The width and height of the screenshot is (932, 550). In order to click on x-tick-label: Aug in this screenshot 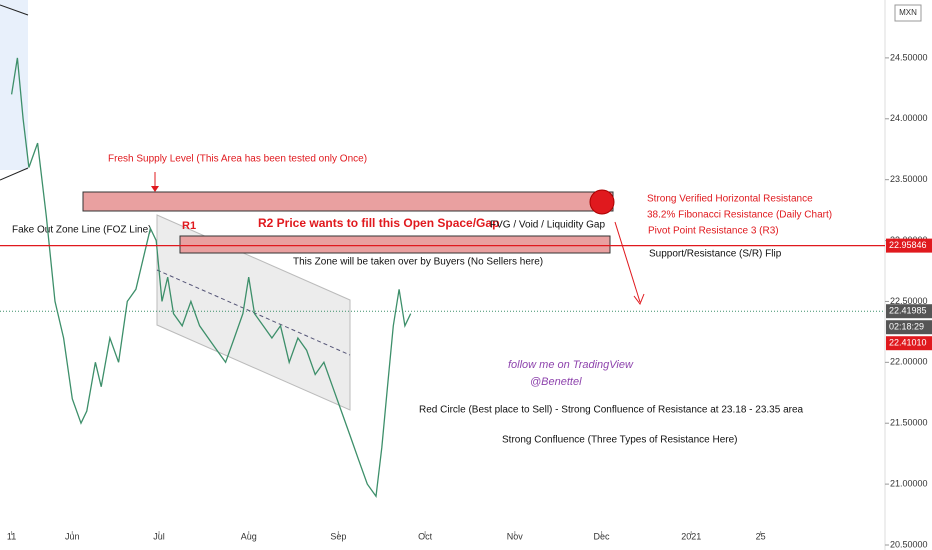, I will do `click(249, 536)`.